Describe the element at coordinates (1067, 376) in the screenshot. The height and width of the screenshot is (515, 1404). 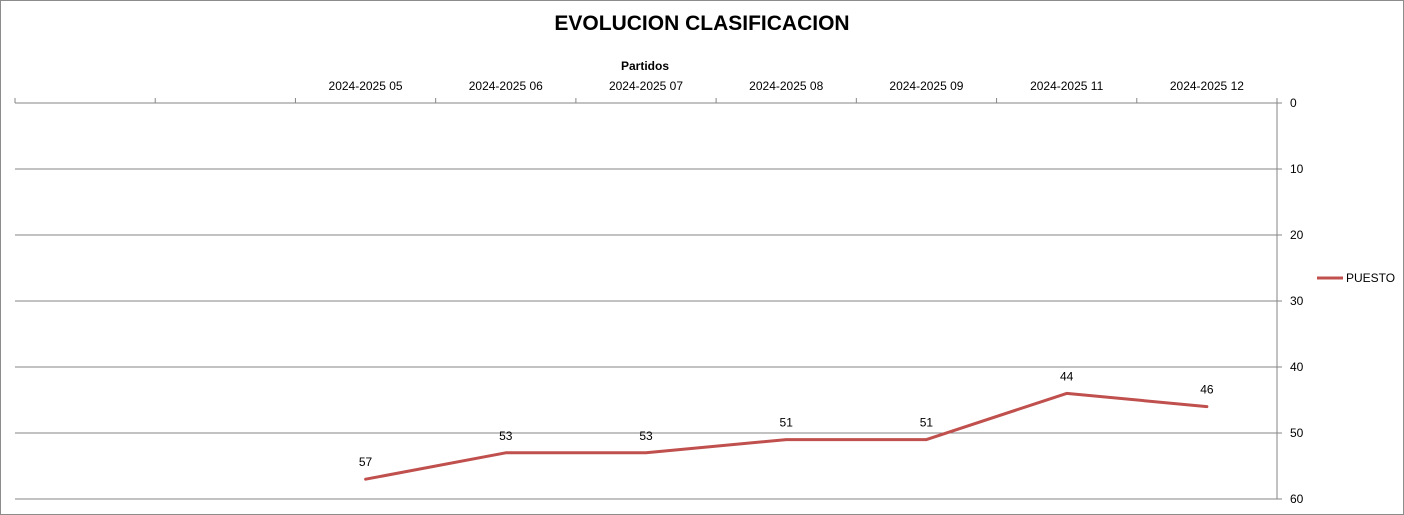
I see `data-label: 44` at that location.